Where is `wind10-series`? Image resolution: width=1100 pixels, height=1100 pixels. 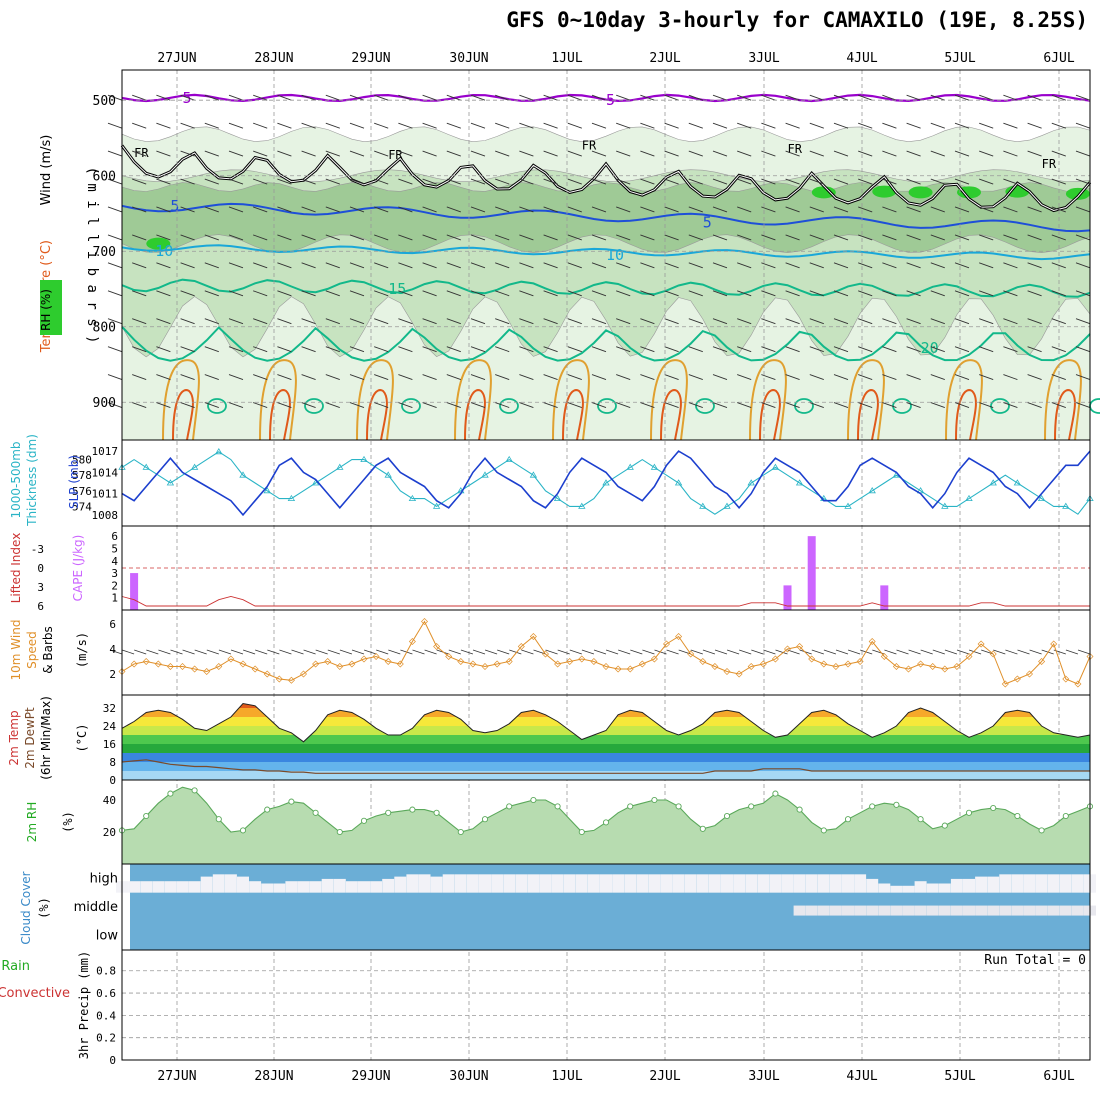 wind10-series is located at coordinates (606, 652).